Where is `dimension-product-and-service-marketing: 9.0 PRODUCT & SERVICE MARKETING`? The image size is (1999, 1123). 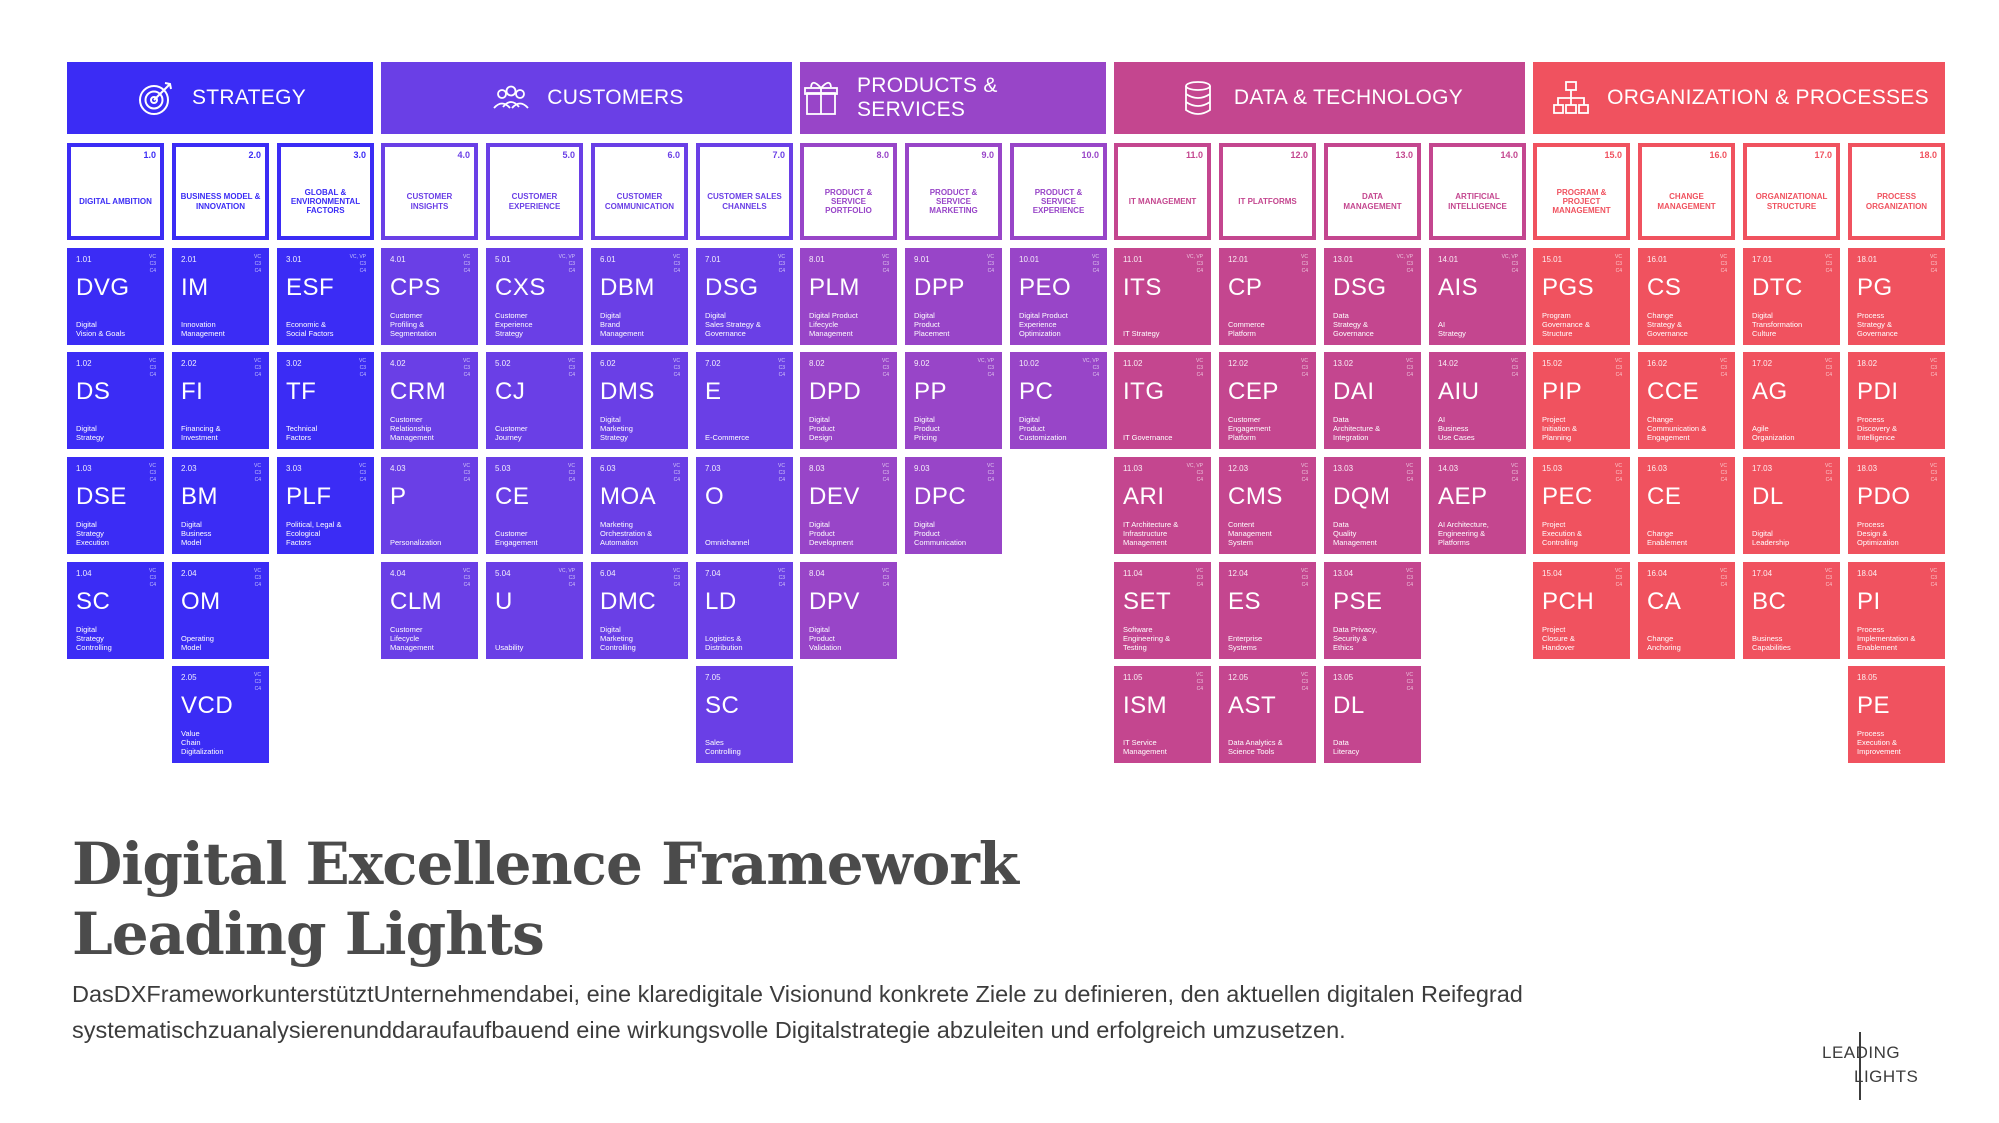 dimension-product-and-service-marketing: 9.0 PRODUCT & SERVICE MARKETING is located at coordinates (953, 191).